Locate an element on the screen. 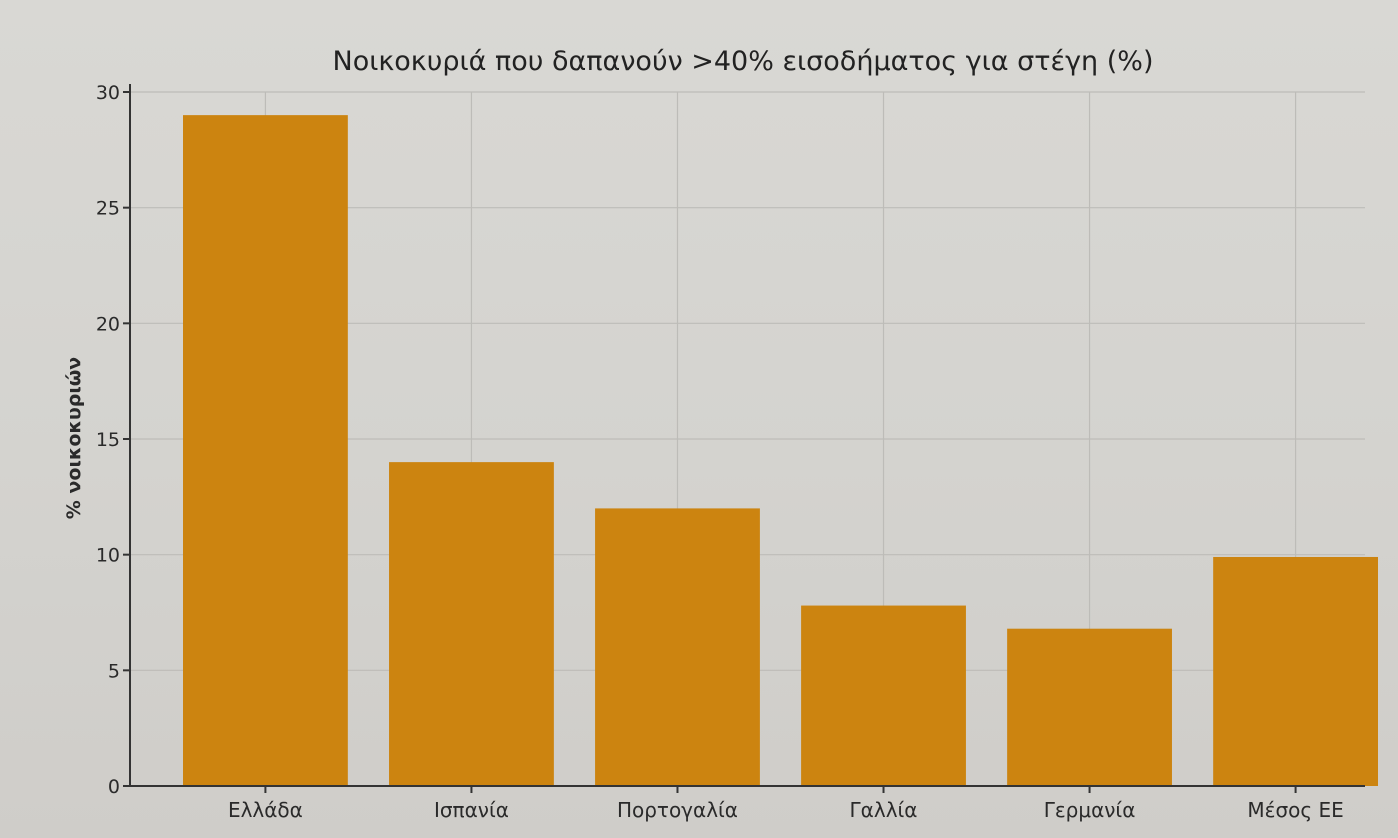  y-axis-label: % νοικοκυριών is located at coordinates (74, 438).